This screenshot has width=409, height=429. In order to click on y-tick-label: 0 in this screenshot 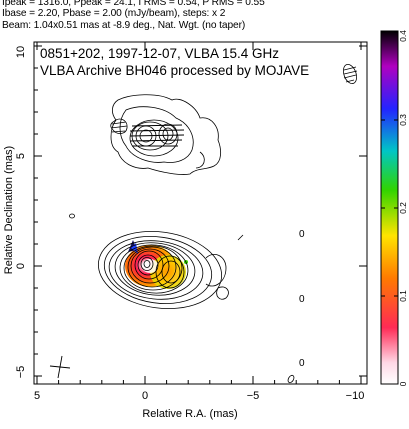, I will do `click(21, 266)`.